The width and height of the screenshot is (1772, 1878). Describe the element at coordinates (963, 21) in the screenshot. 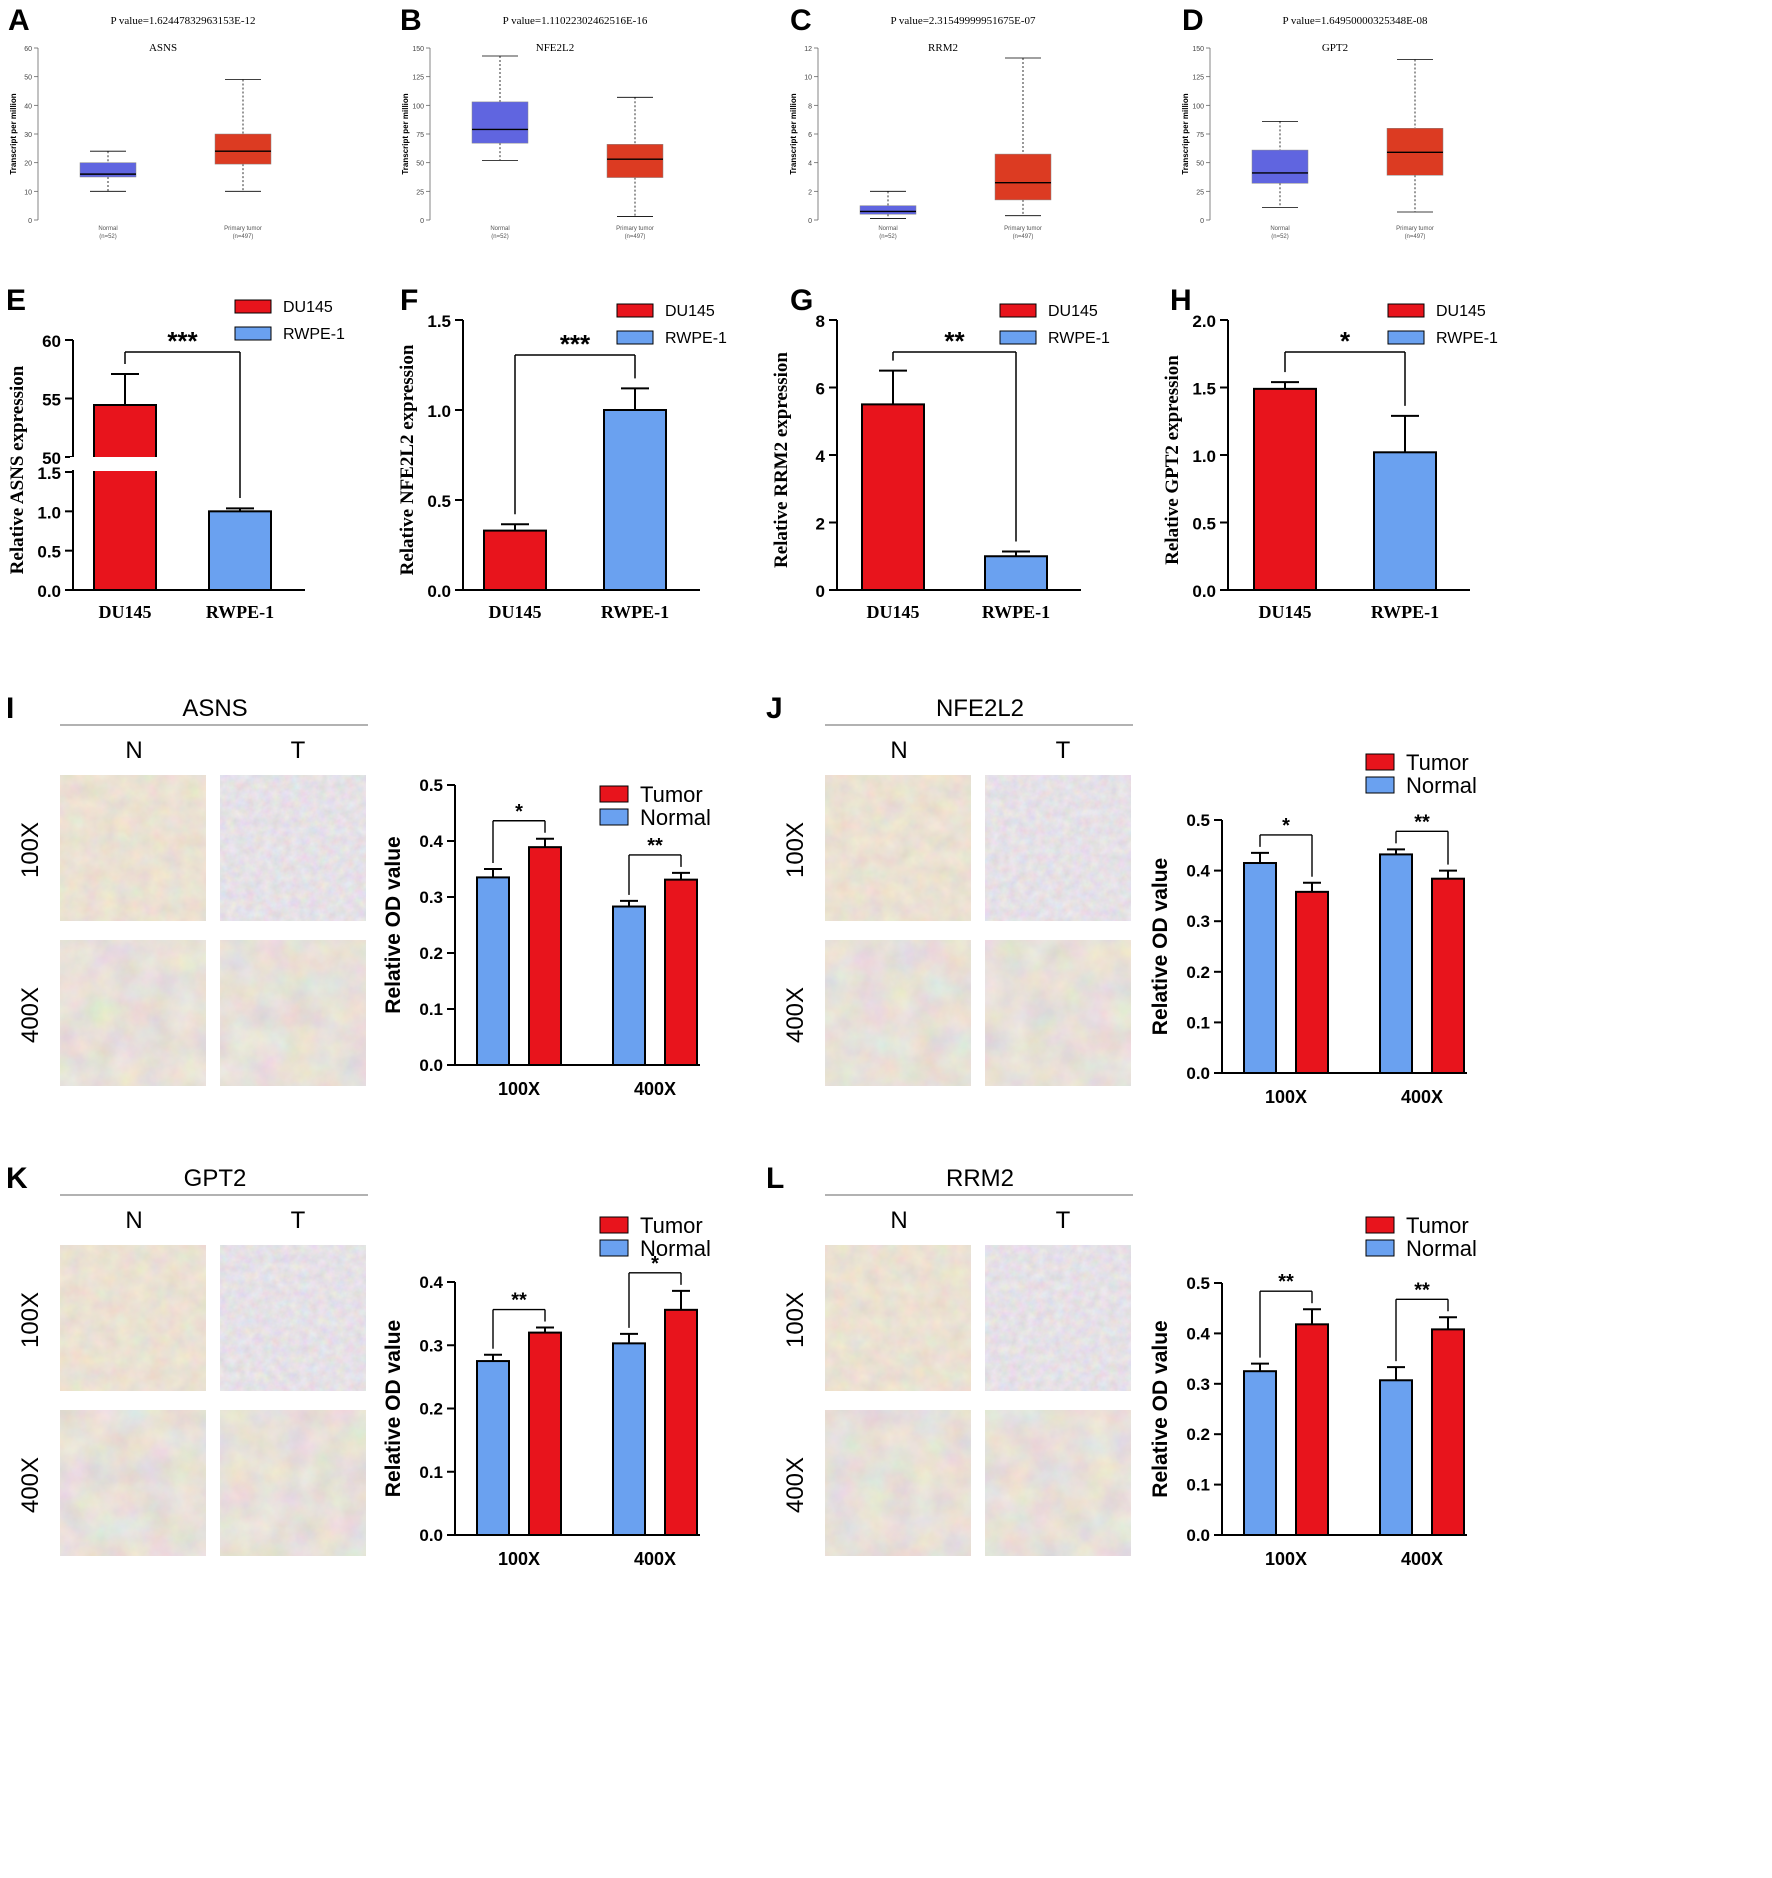

I see `p-value-label: P value=2.31549999951675E-07` at that location.